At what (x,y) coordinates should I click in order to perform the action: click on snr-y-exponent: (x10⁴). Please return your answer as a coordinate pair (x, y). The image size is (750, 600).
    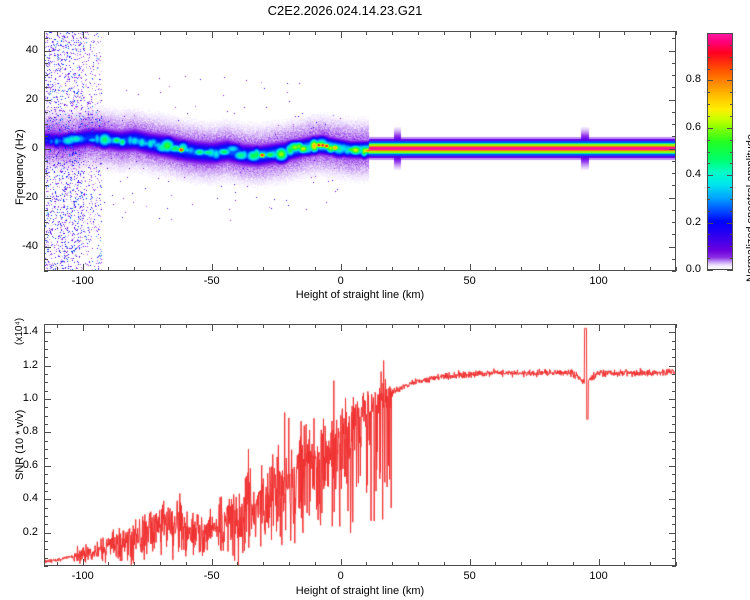
    Looking at the image, I should click on (19, 331).